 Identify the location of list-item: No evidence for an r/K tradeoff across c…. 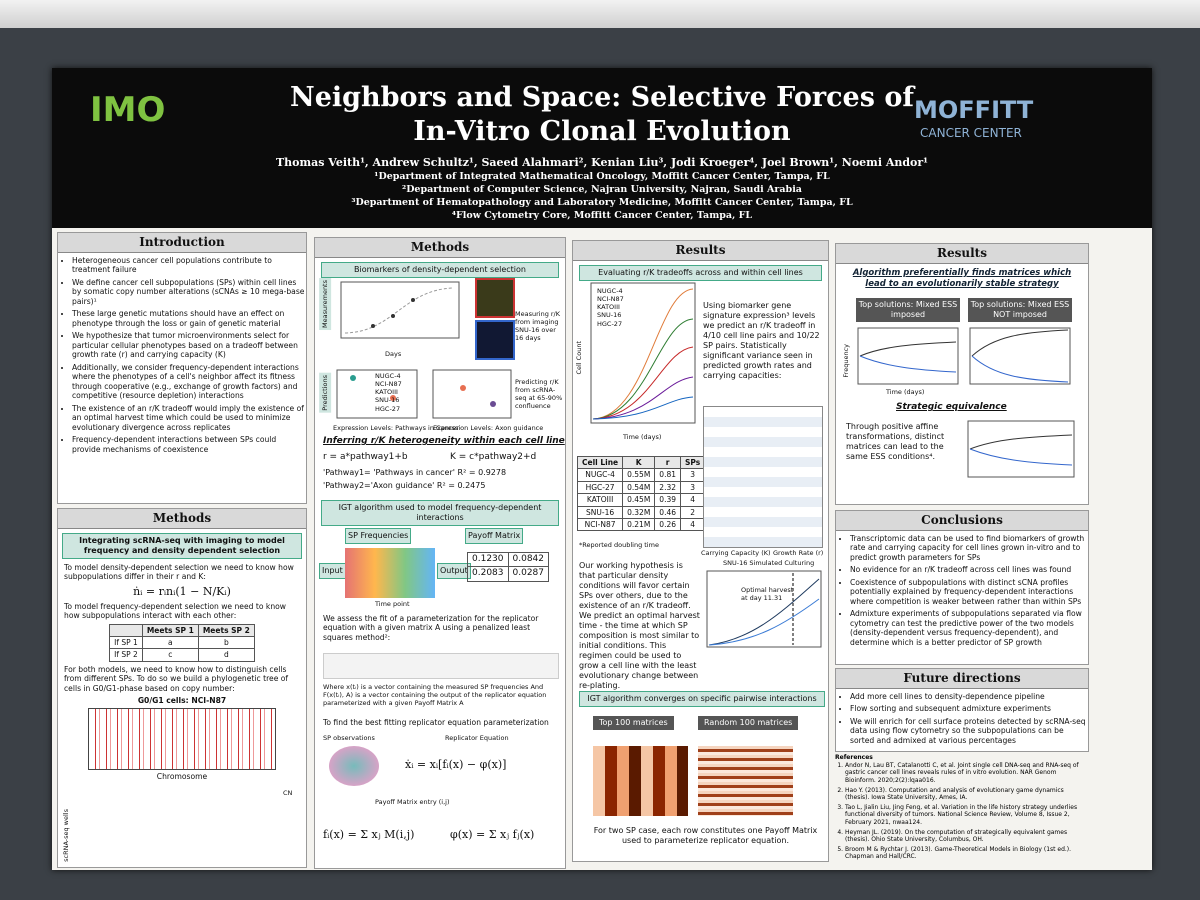
(969, 569).